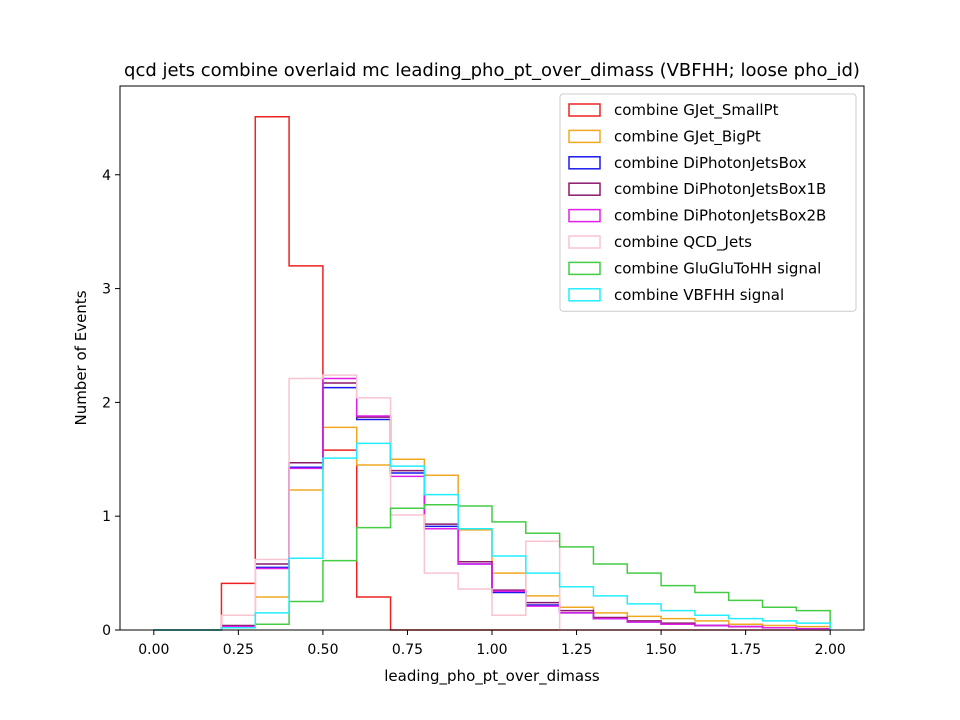 The width and height of the screenshot is (960, 720). Describe the element at coordinates (153, 650) in the screenshot. I see `x-tick-label: 0.00` at that location.